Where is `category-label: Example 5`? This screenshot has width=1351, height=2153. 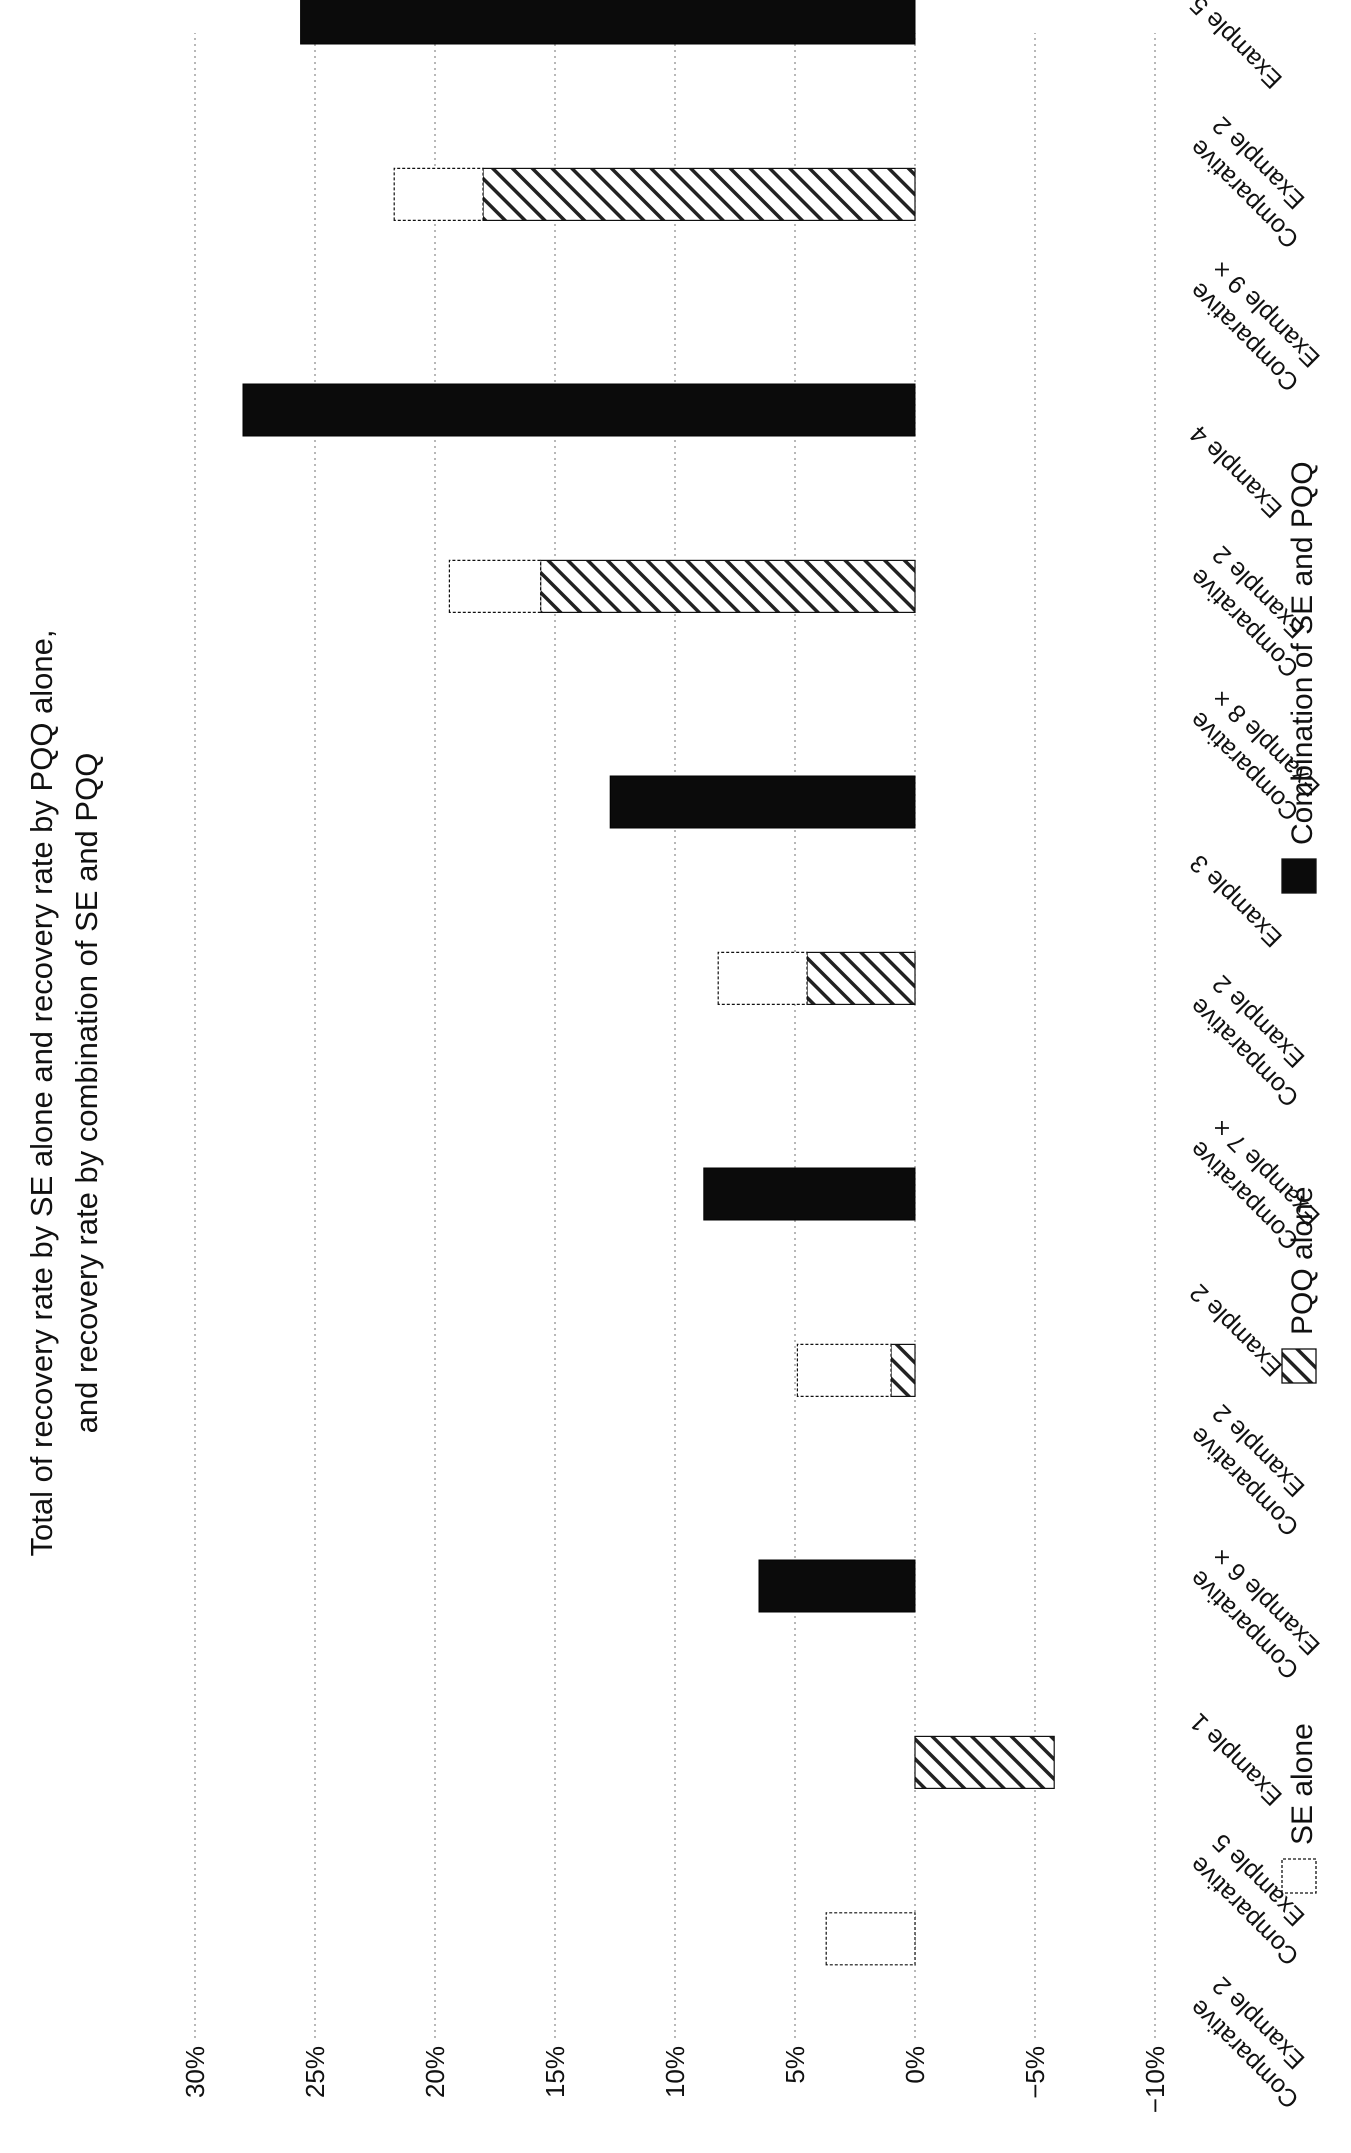 category-label: Example 5 is located at coordinates (1235, 47).